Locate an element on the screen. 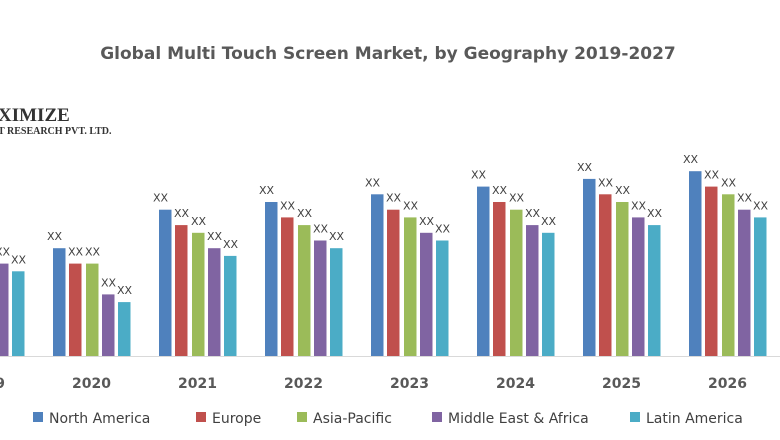 The height and width of the screenshot is (440, 780). data-label-2019-3: XX is located at coordinates (5, 252).